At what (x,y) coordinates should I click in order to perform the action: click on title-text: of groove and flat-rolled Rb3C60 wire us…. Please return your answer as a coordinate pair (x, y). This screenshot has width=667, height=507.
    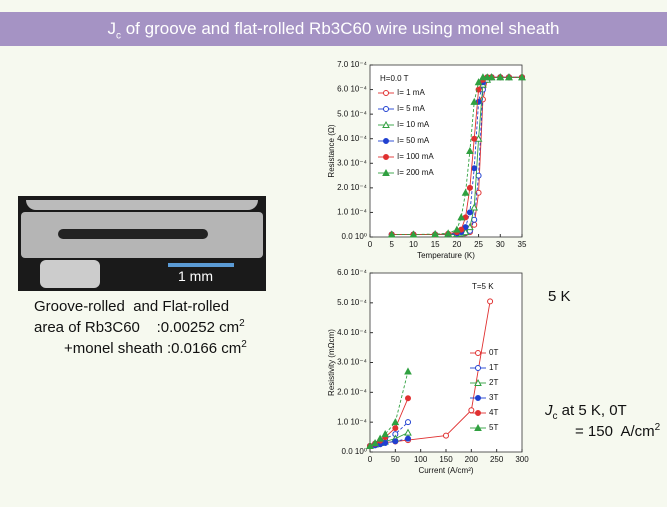
    Looking at the image, I should click on (340, 28).